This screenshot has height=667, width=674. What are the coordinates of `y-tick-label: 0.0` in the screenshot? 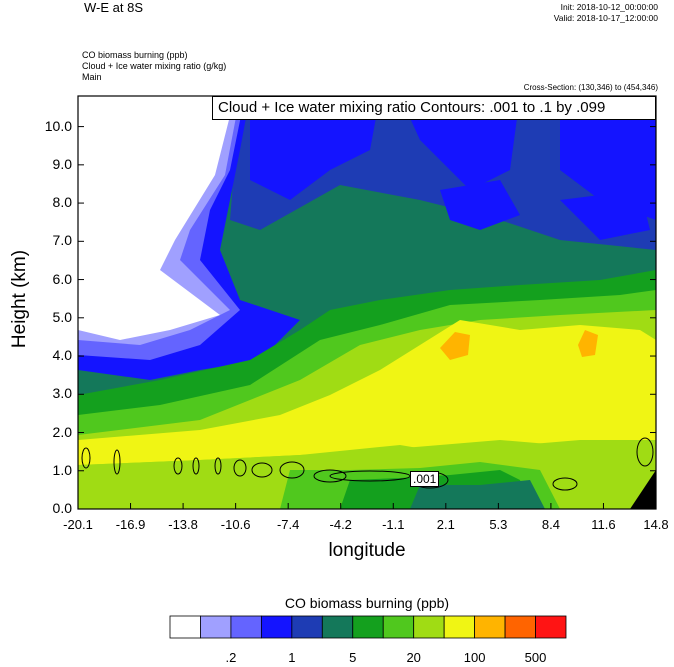 It's located at (62, 508).